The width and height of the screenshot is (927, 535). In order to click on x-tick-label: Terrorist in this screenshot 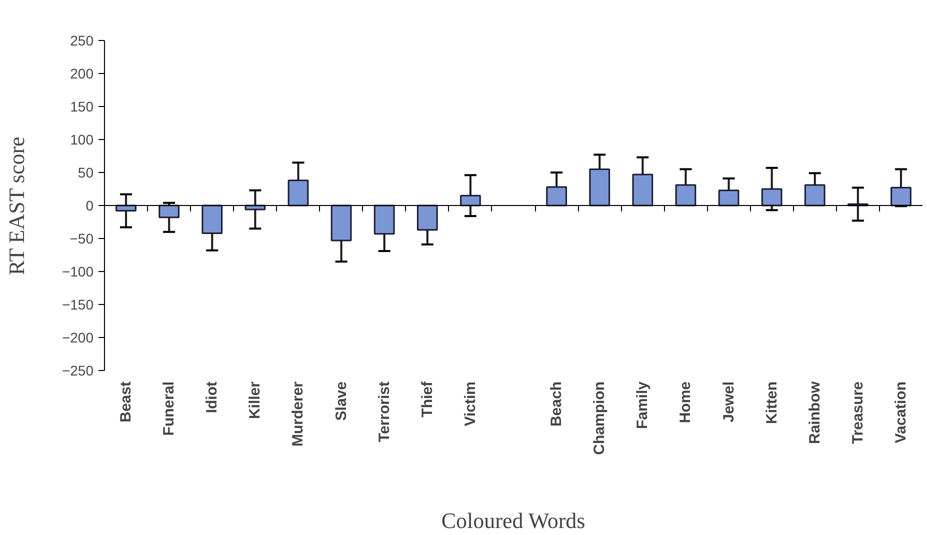, I will do `click(384, 411)`.